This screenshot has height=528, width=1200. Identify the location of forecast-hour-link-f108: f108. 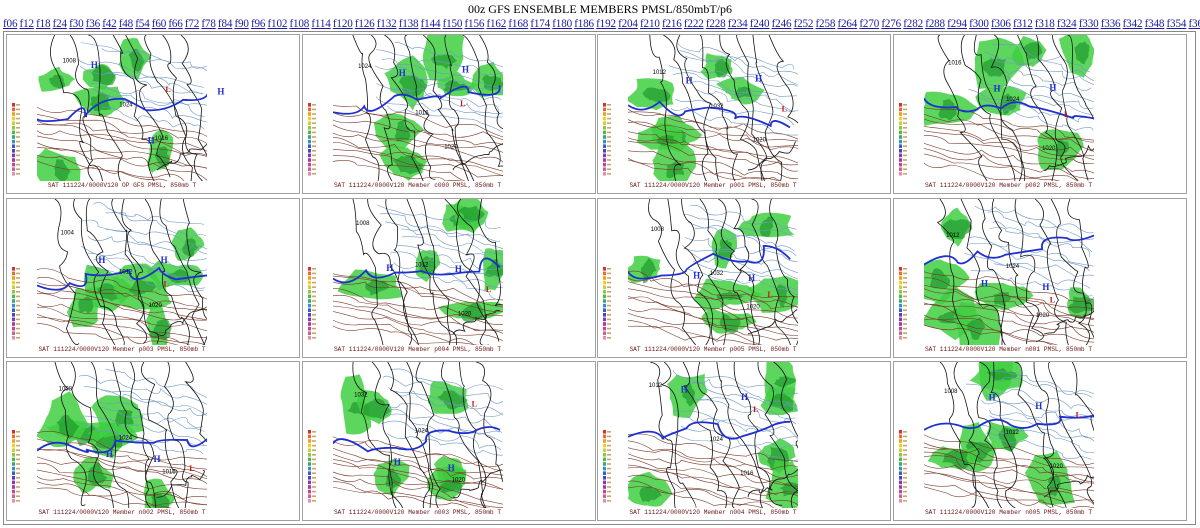
(299, 24).